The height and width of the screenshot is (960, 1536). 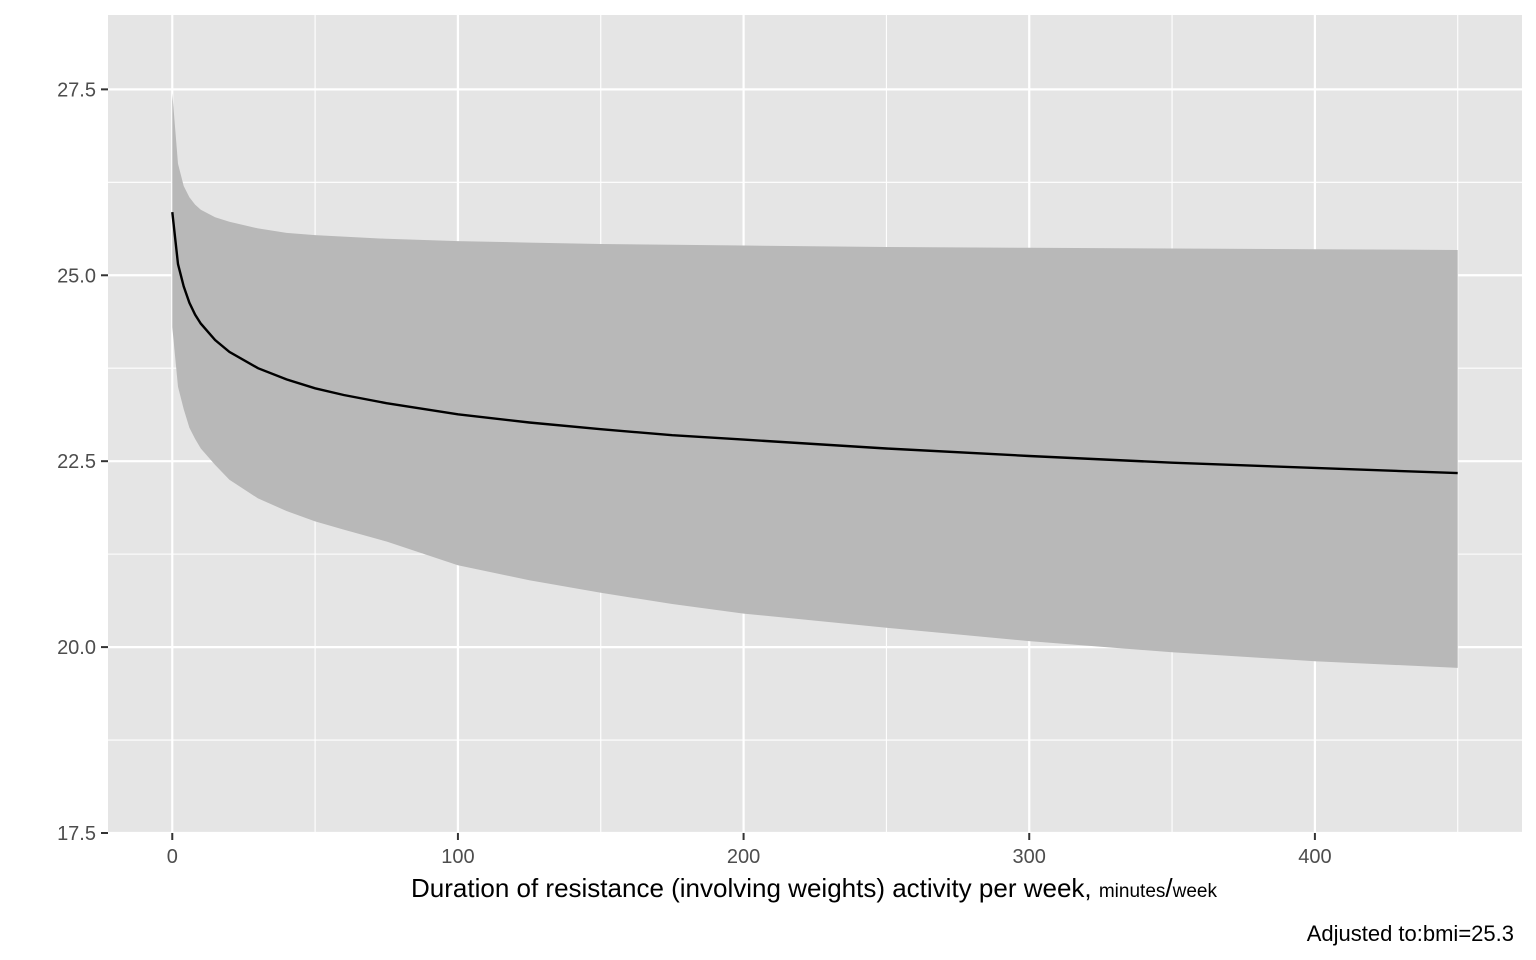 I want to click on x-axis-unit-denominator: week, so click(x=1195, y=891).